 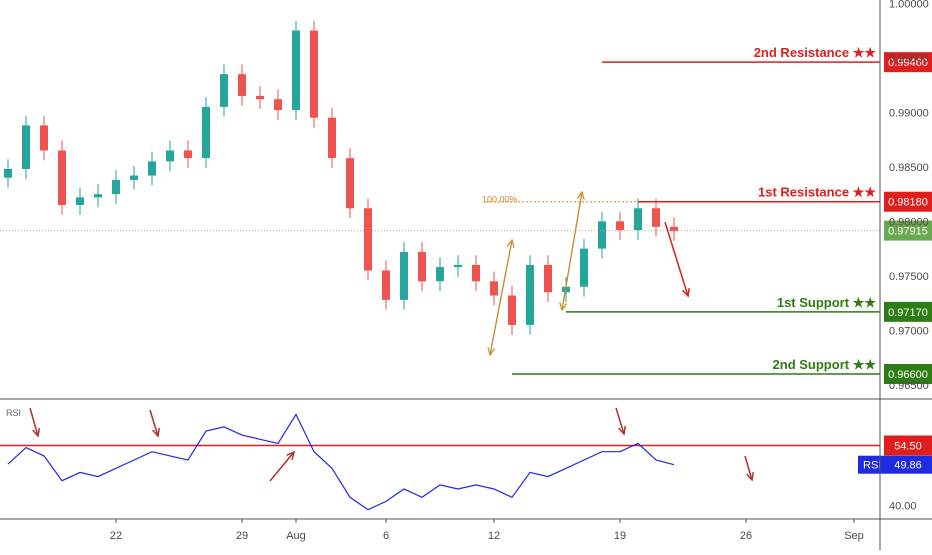 I want to click on price-tick-label: 0.98000, so click(x=909, y=222).